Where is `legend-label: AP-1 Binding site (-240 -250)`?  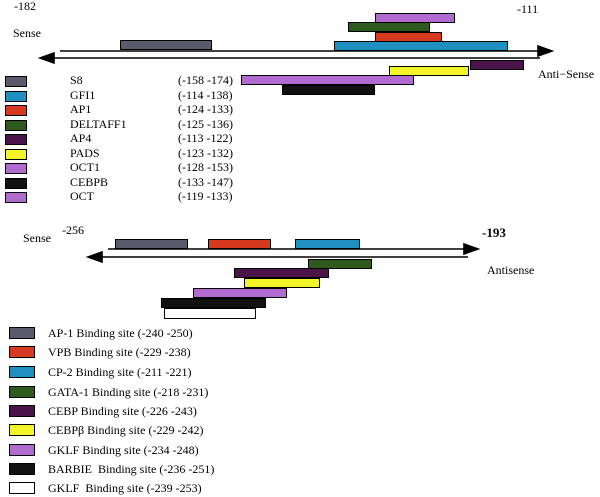
legend-label: AP-1 Binding site (-240 -250) is located at coordinates (120, 333).